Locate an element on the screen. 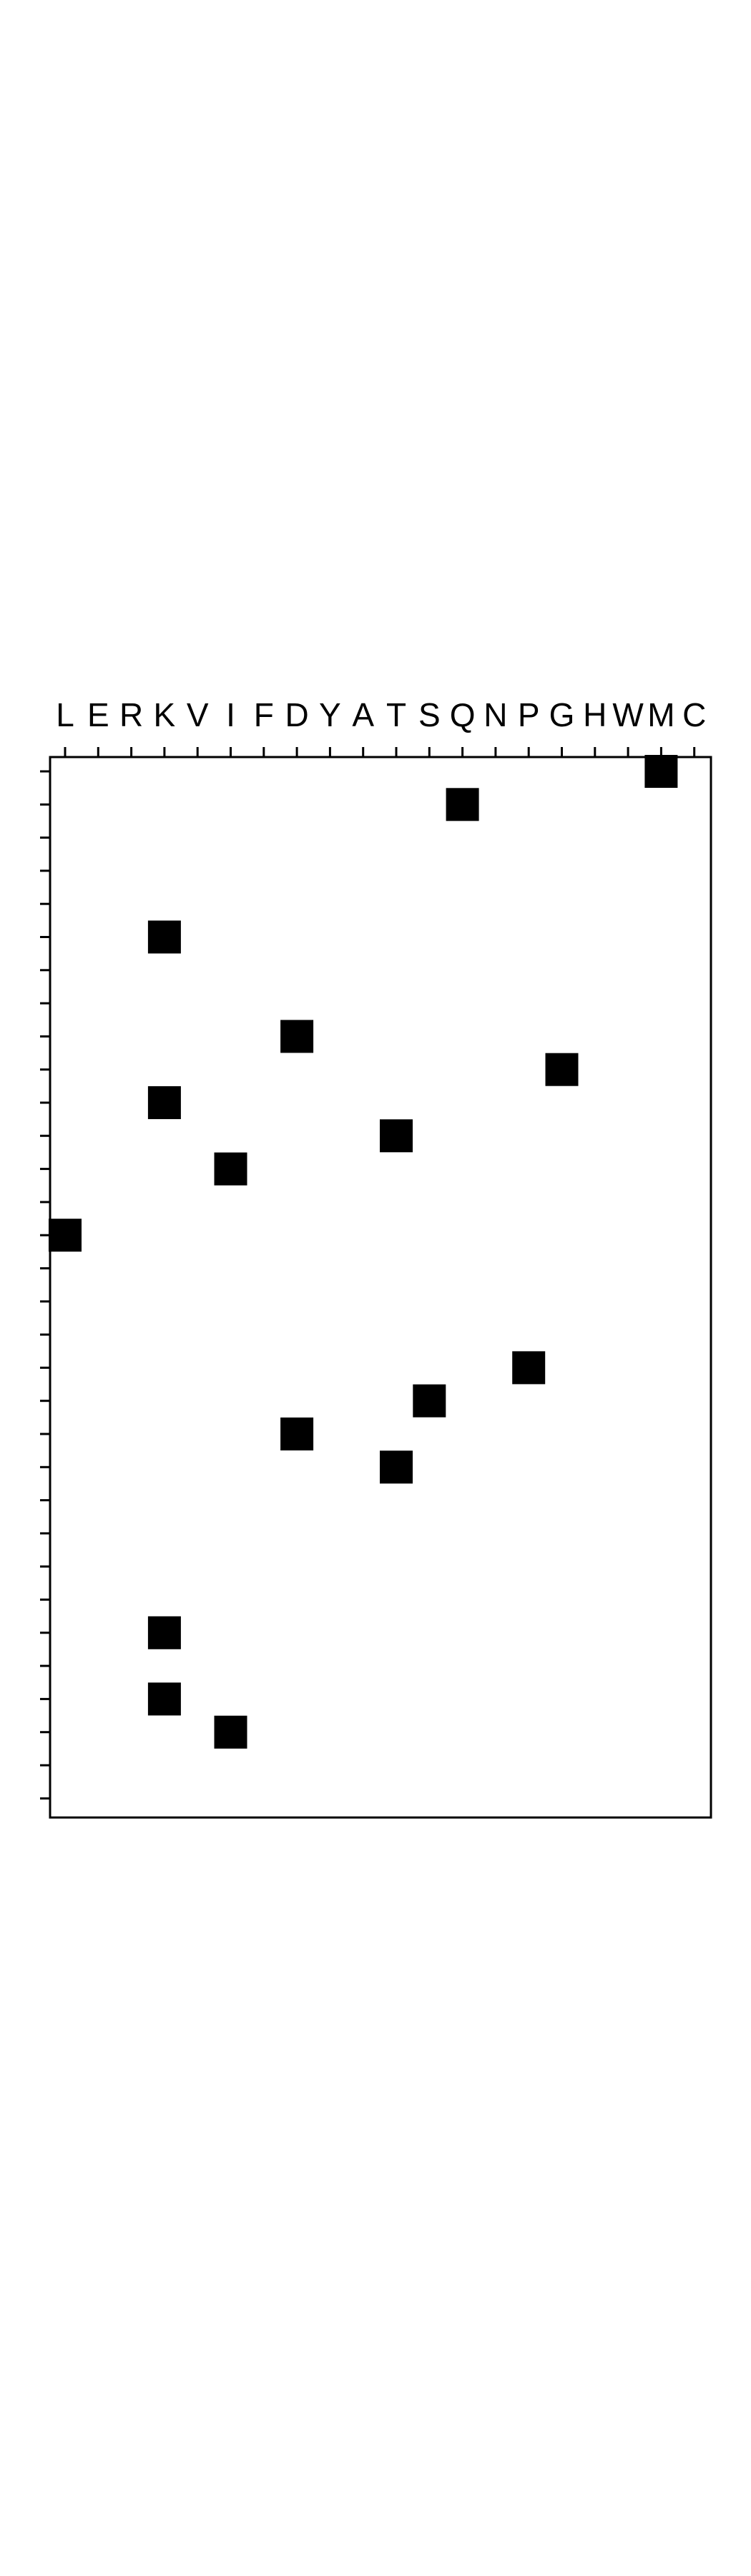 The image size is (751, 2576). x-tick-label-R: R is located at coordinates (131, 714).